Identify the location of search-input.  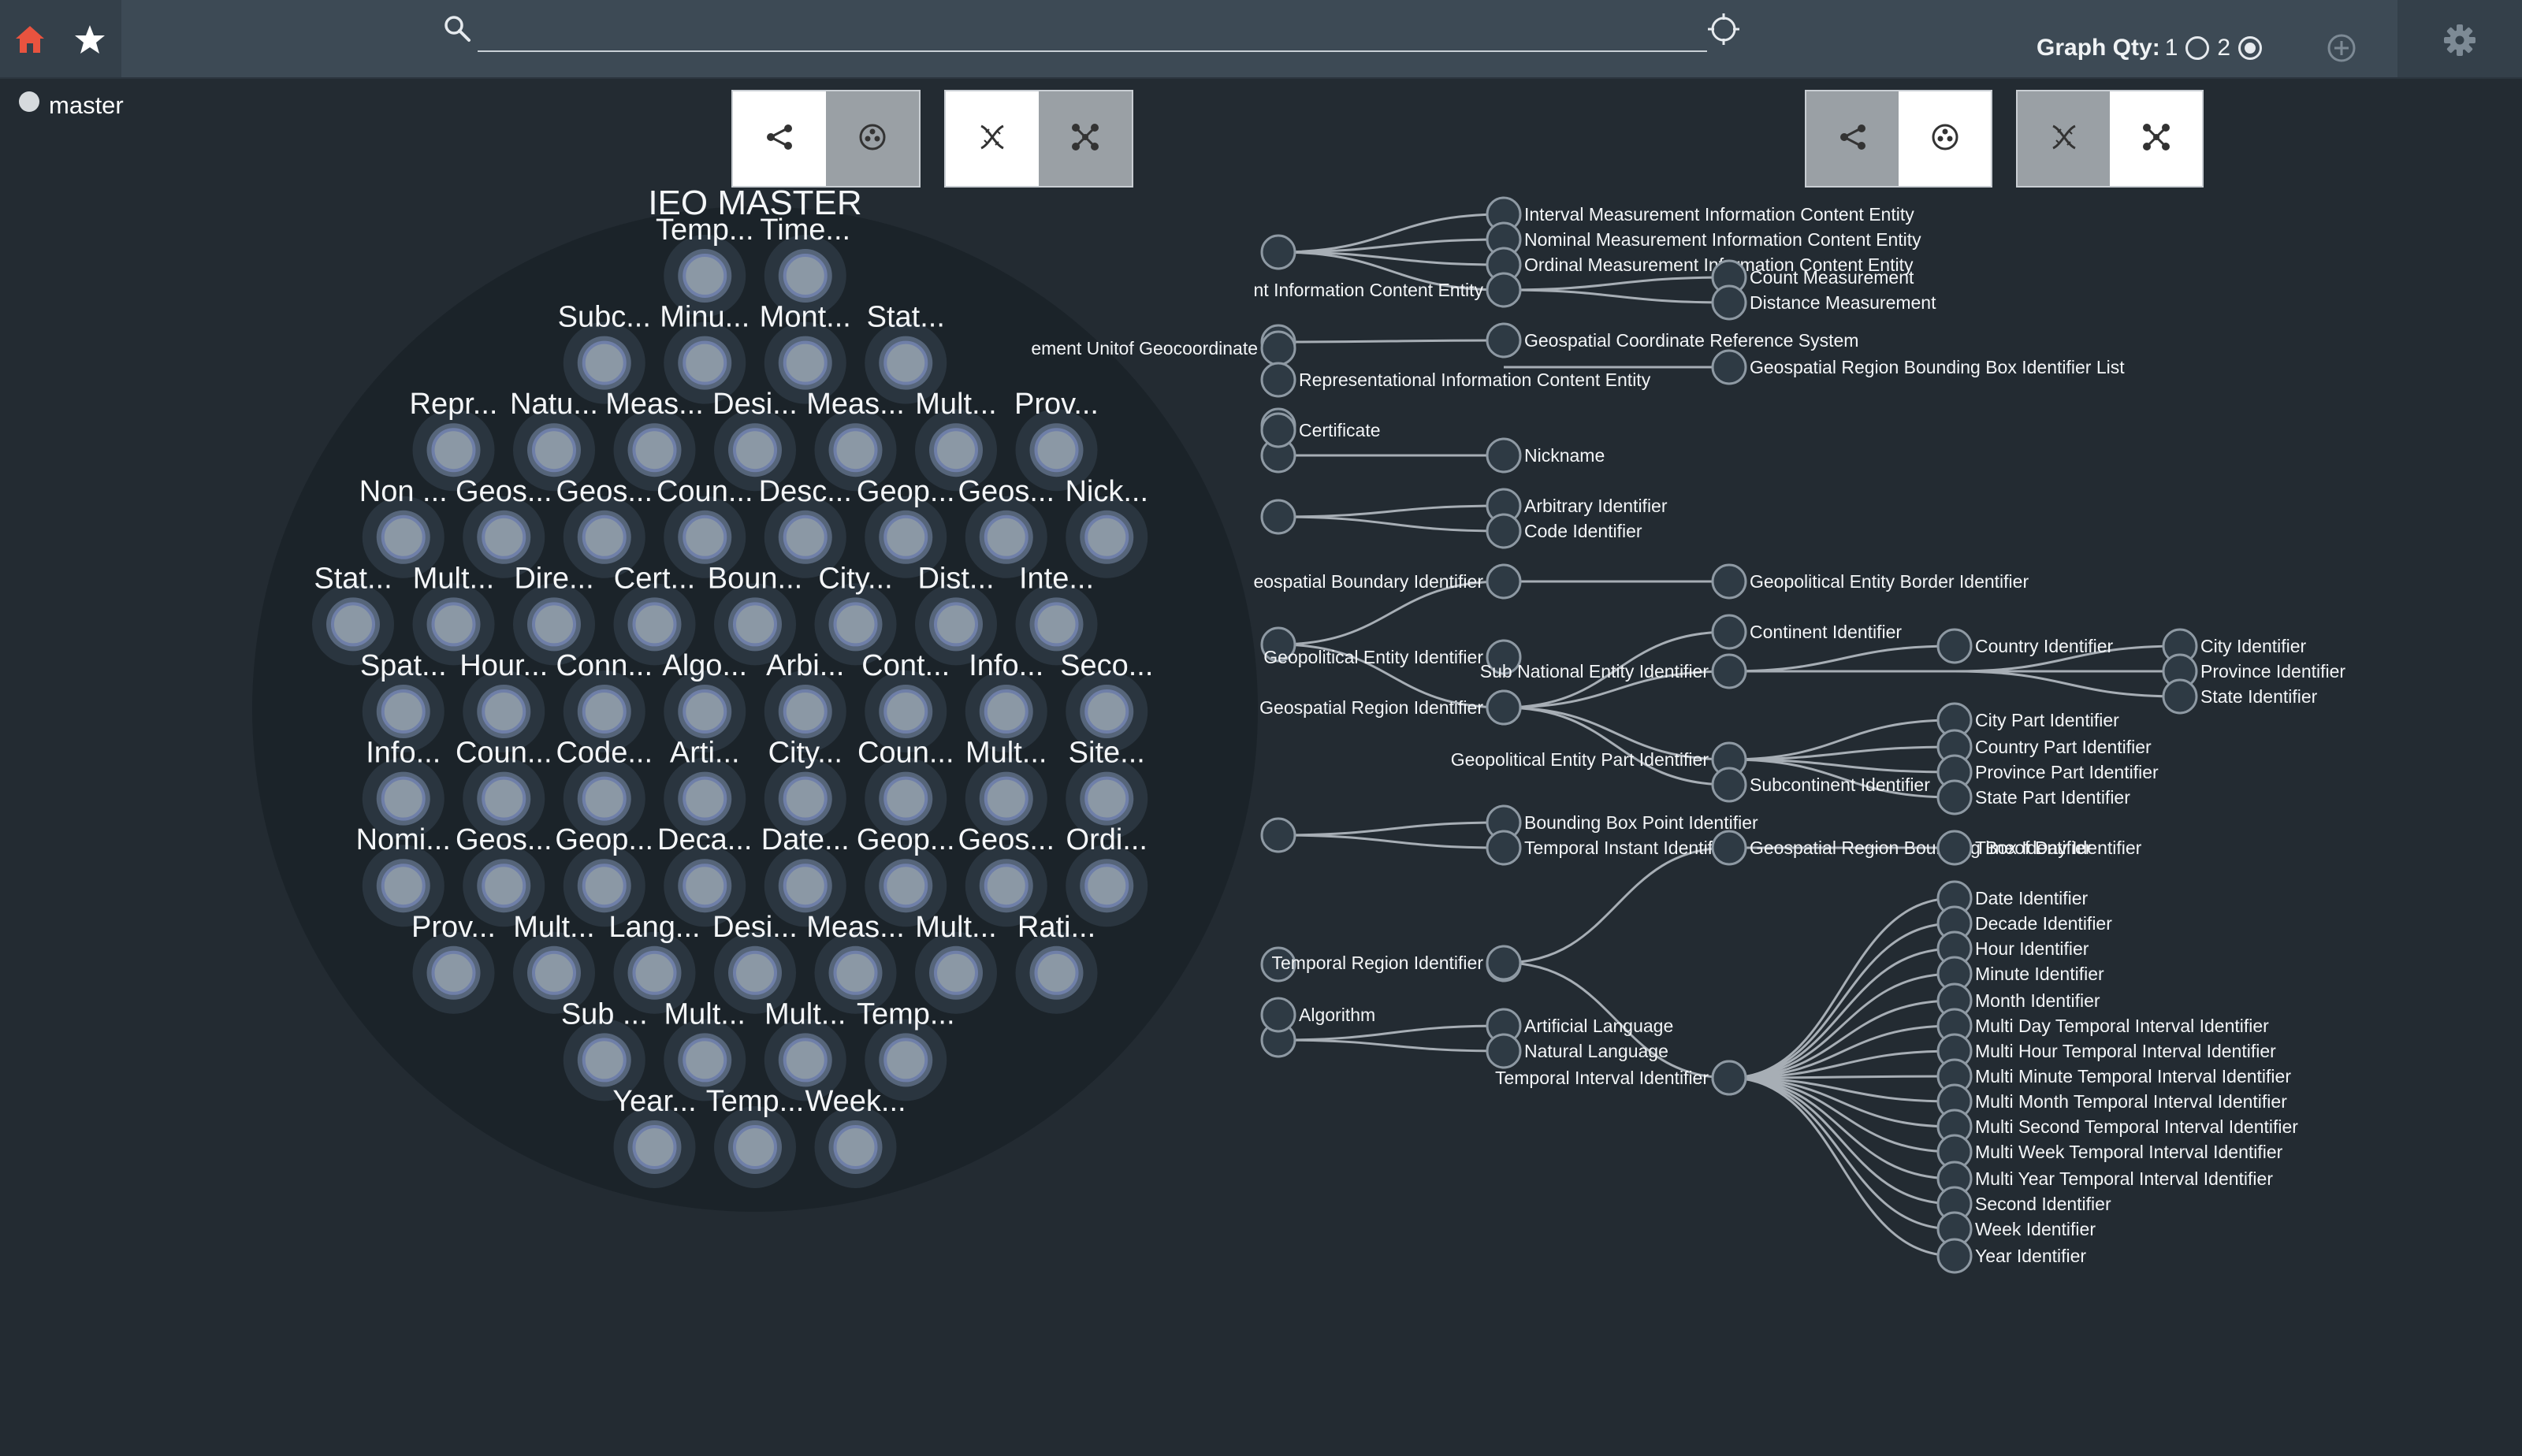
(1089, 32).